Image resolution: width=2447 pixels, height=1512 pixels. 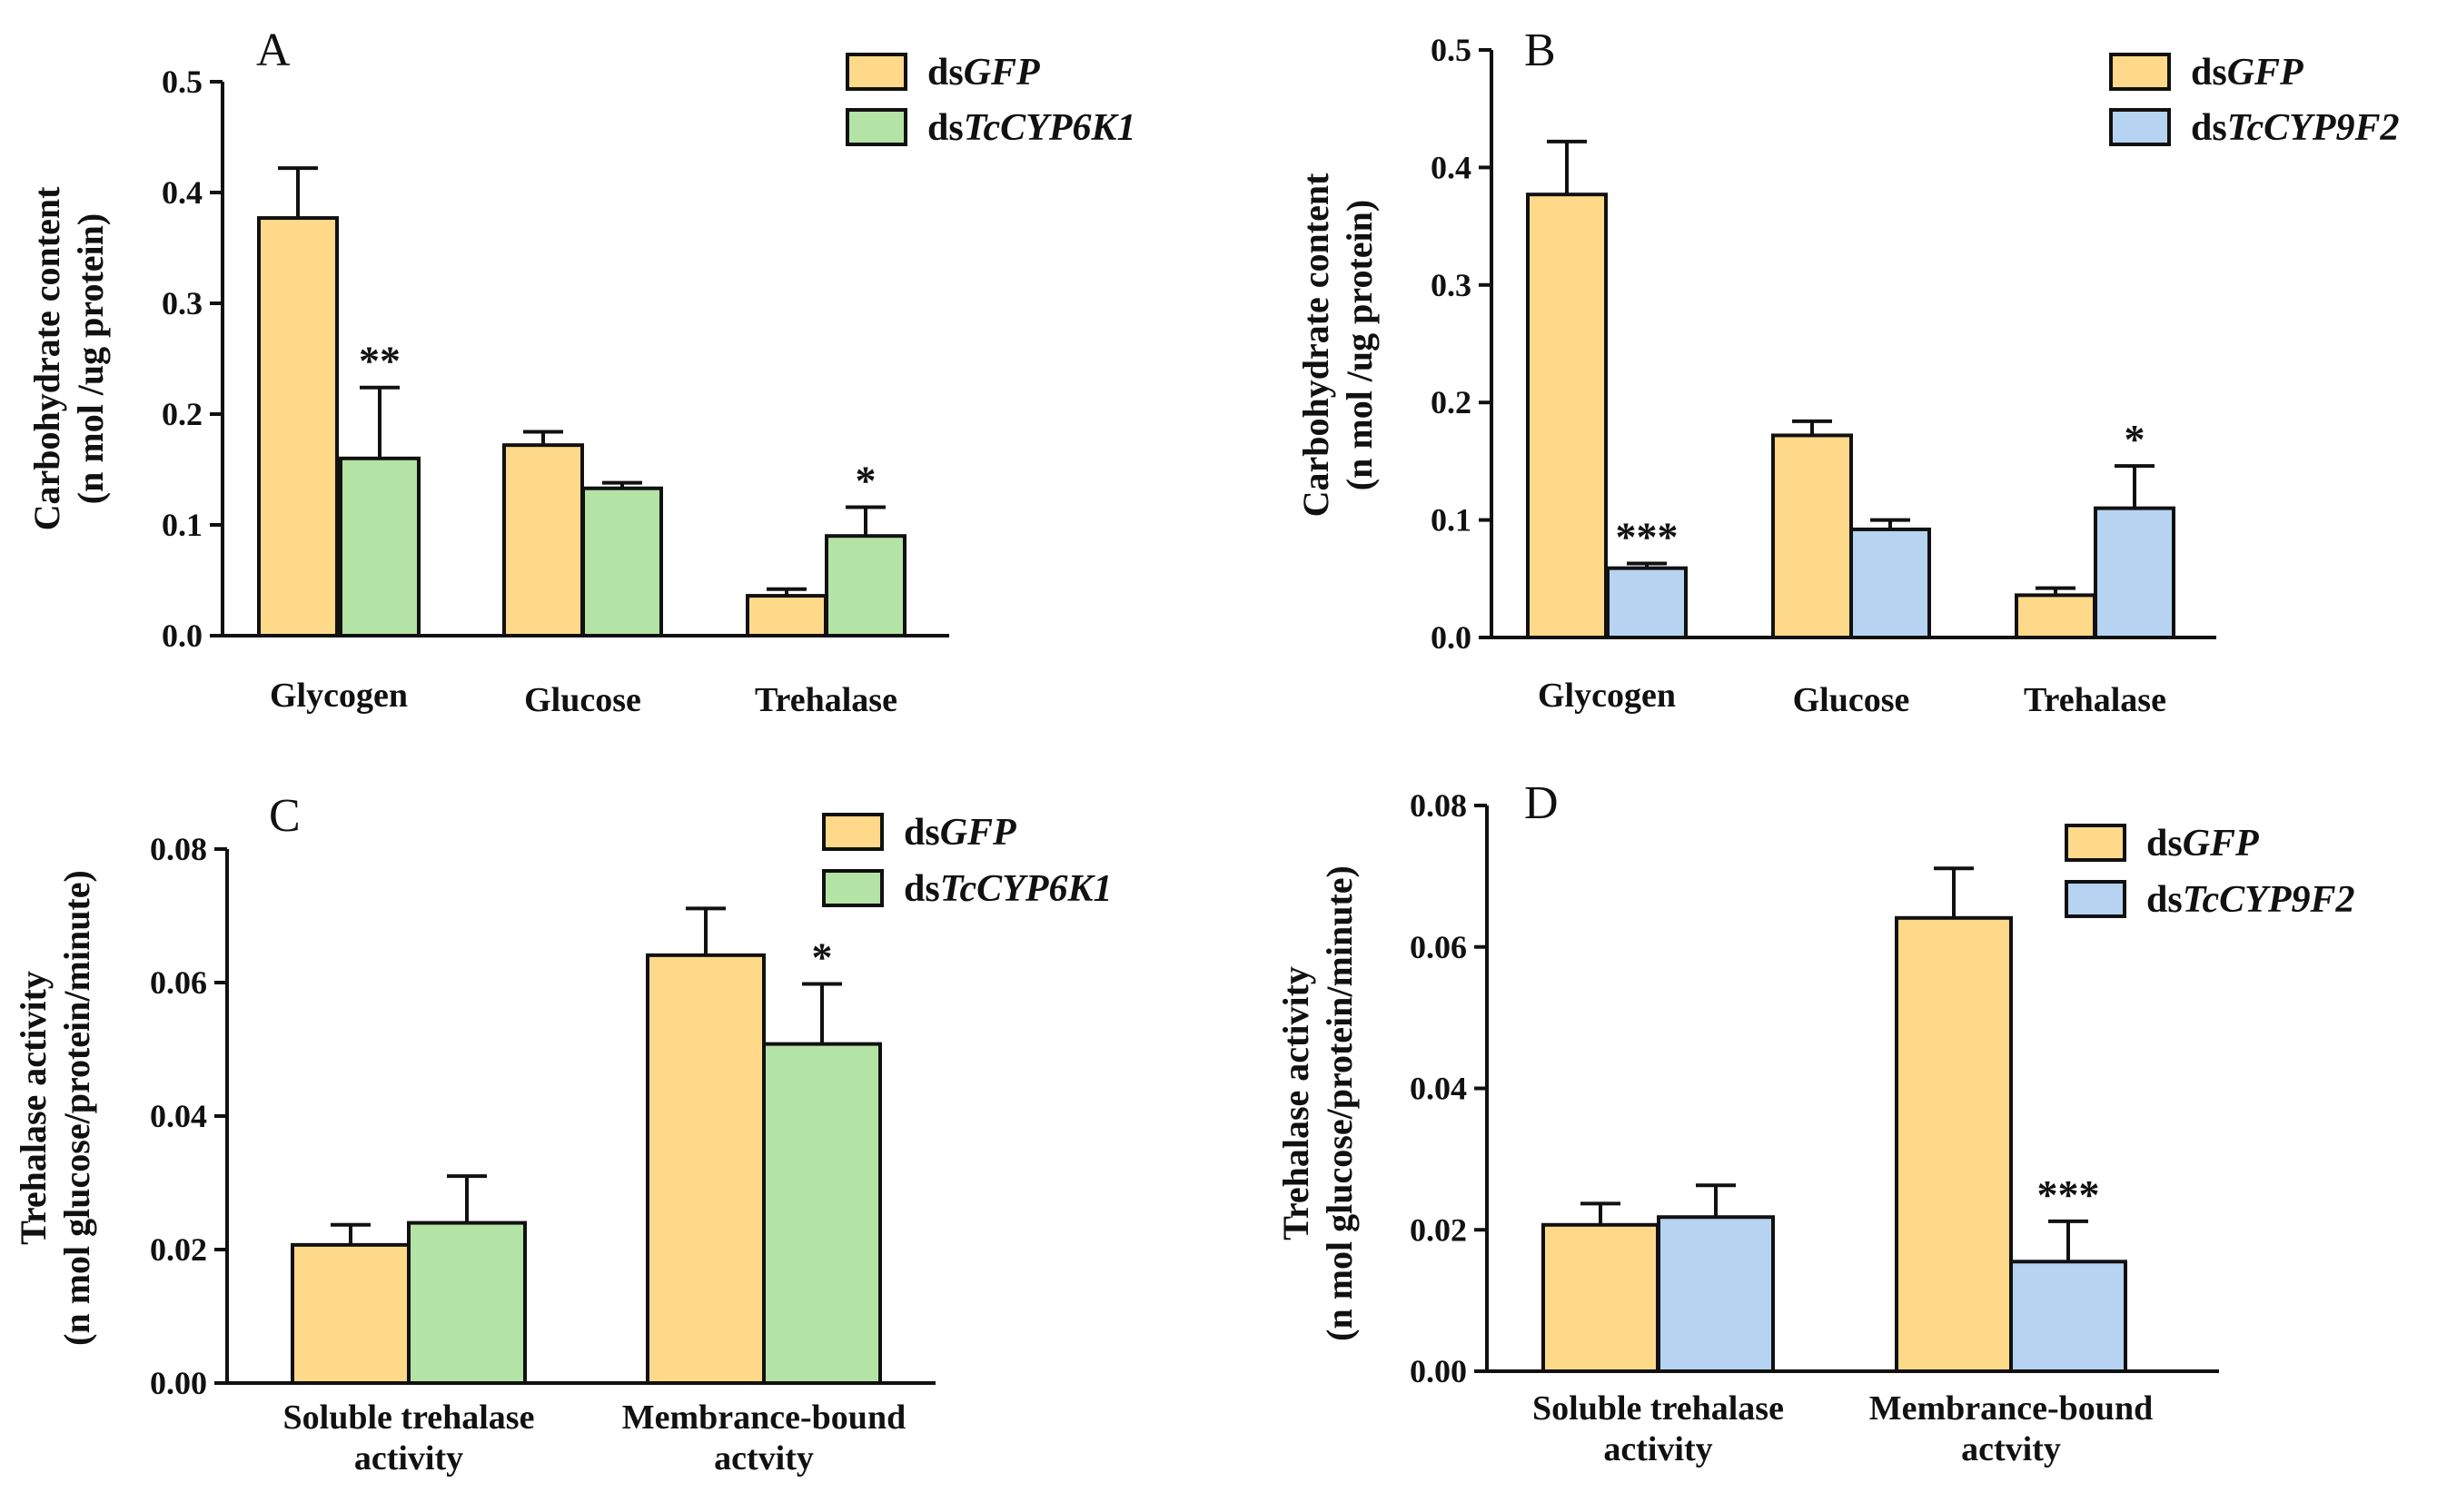 What do you see at coordinates (1439, 806) in the screenshot?
I see `y-tick-label: 0.08` at bounding box center [1439, 806].